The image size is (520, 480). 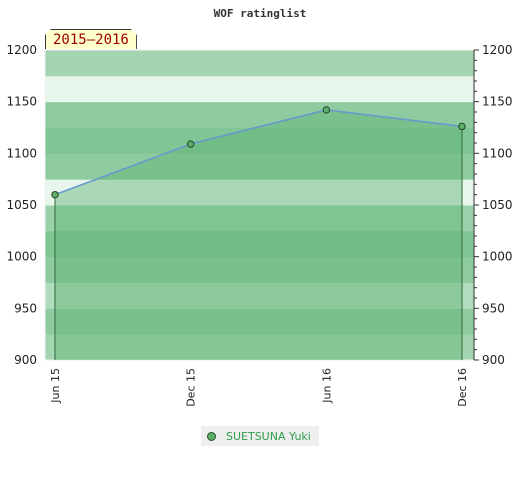 What do you see at coordinates (21, 153) in the screenshot?
I see `y-tick-label-left: 1100` at bounding box center [21, 153].